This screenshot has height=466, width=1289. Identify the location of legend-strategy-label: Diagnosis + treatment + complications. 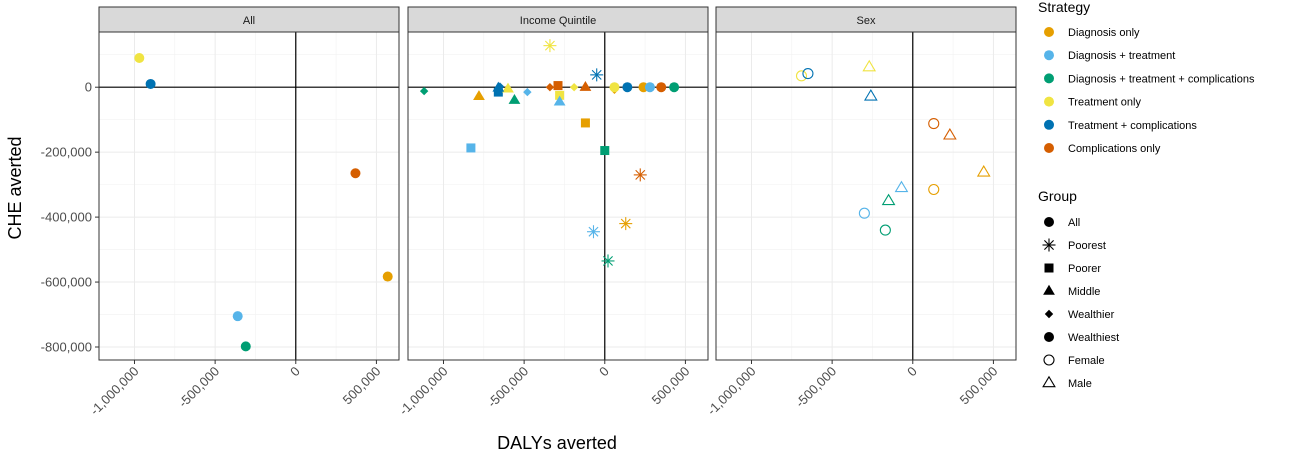
(1161, 79).